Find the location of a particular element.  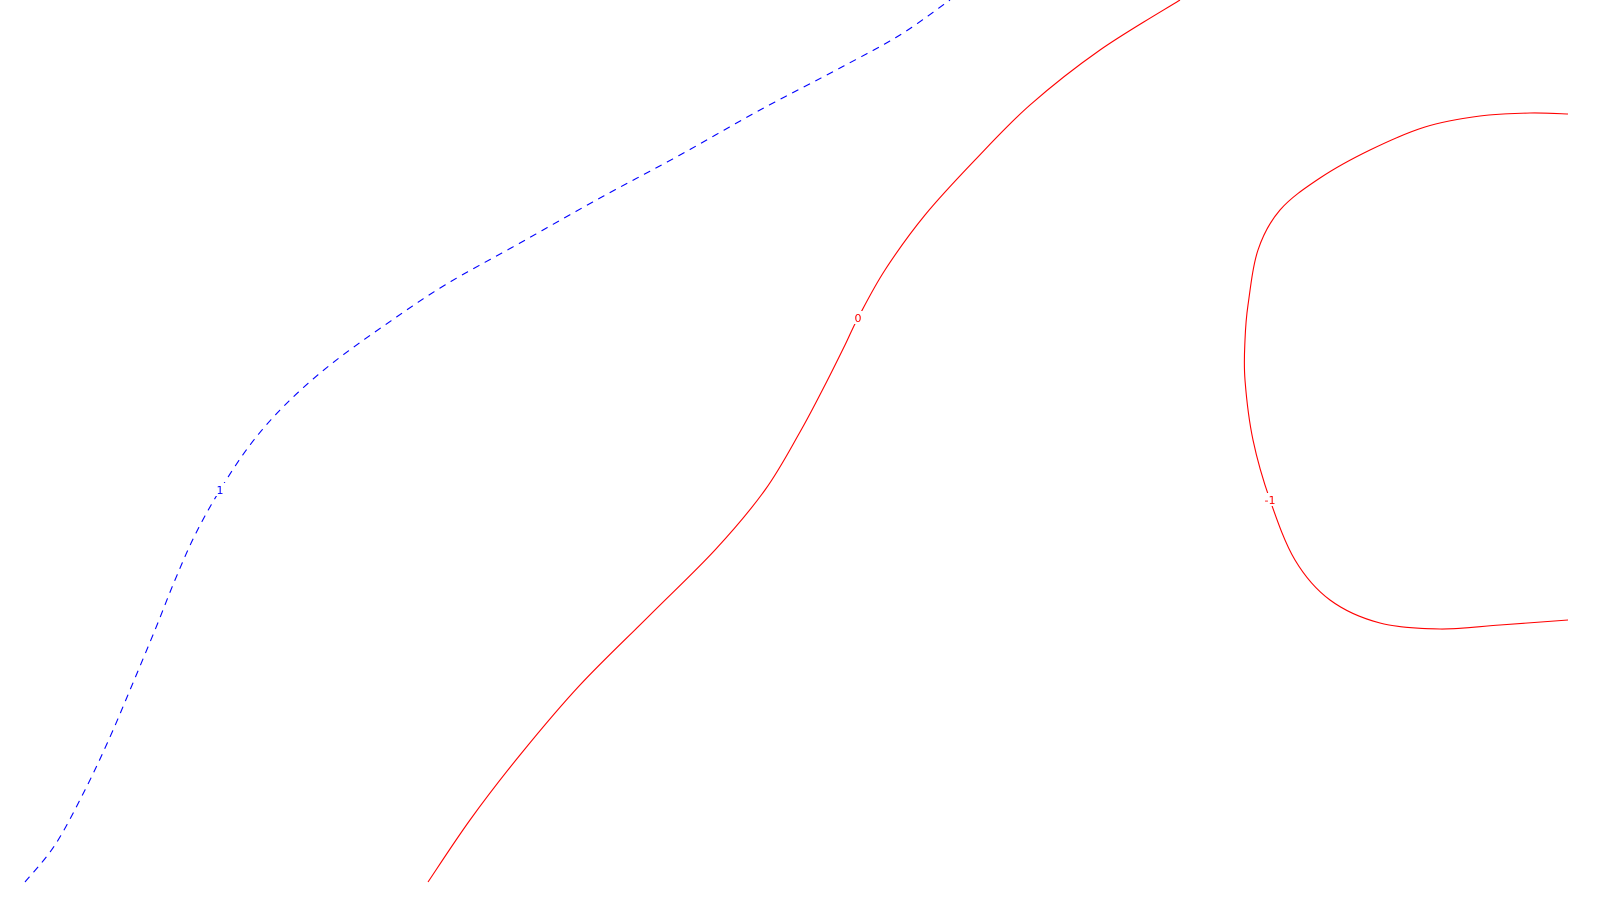

contour-label-0: 1 is located at coordinates (220, 490).